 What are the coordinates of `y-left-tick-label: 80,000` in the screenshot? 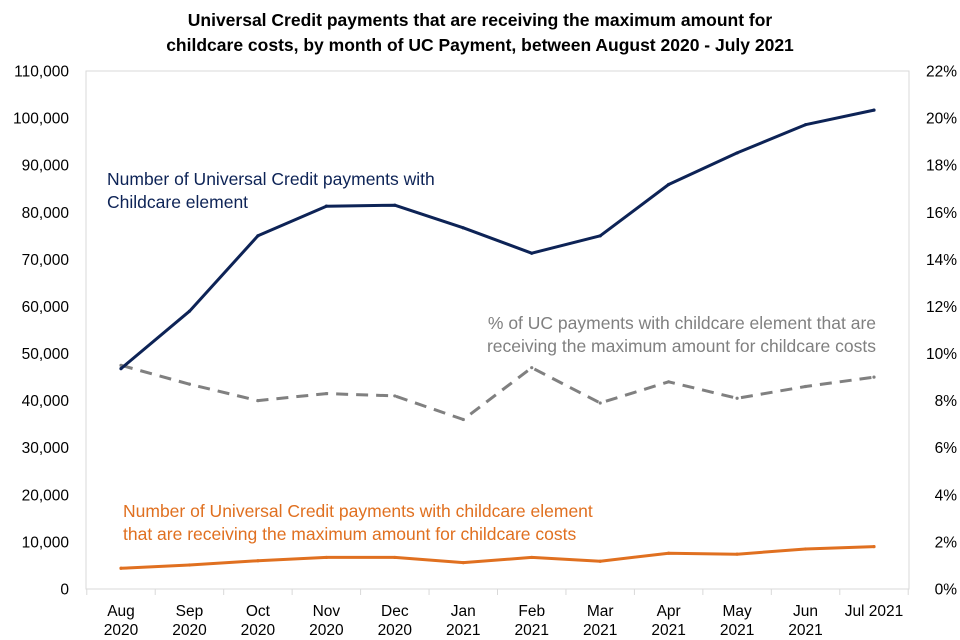 It's located at (46, 213).